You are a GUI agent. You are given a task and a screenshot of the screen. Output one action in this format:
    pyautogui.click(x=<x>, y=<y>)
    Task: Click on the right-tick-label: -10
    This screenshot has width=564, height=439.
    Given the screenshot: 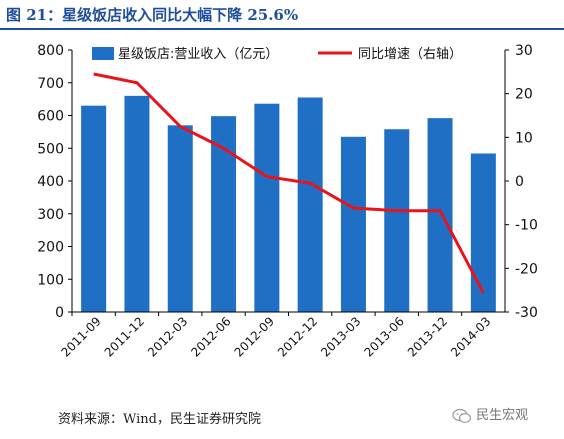 What is the action you would take?
    pyautogui.click(x=526, y=226)
    